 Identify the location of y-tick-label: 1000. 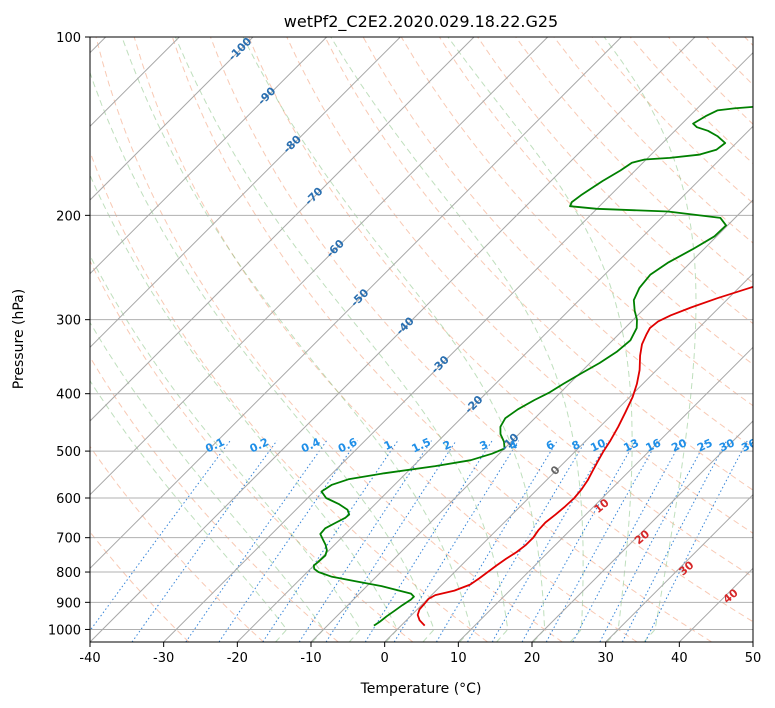
(64, 630).